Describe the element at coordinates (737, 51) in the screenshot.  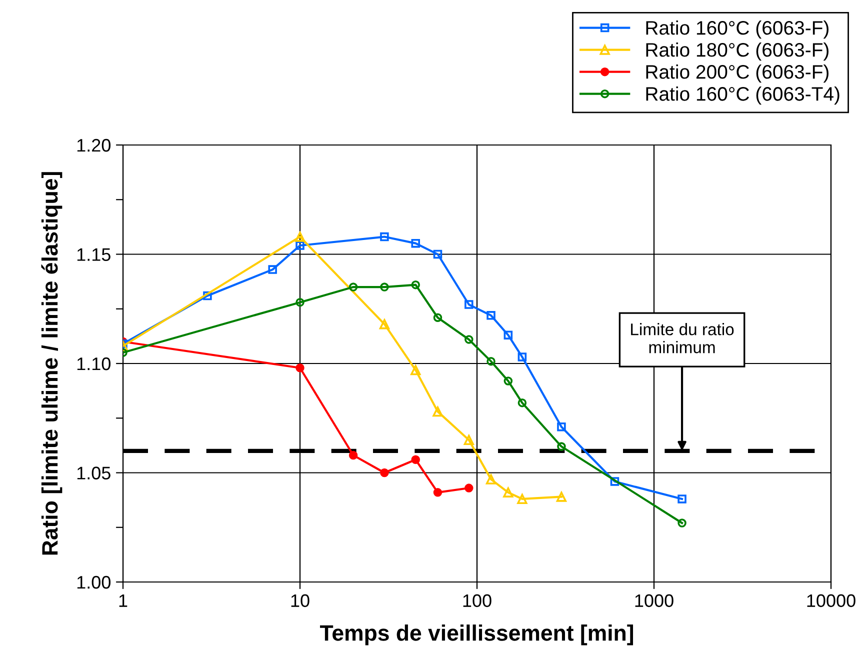
I see `legend-label: Ratio 180°C (6063-F)` at that location.